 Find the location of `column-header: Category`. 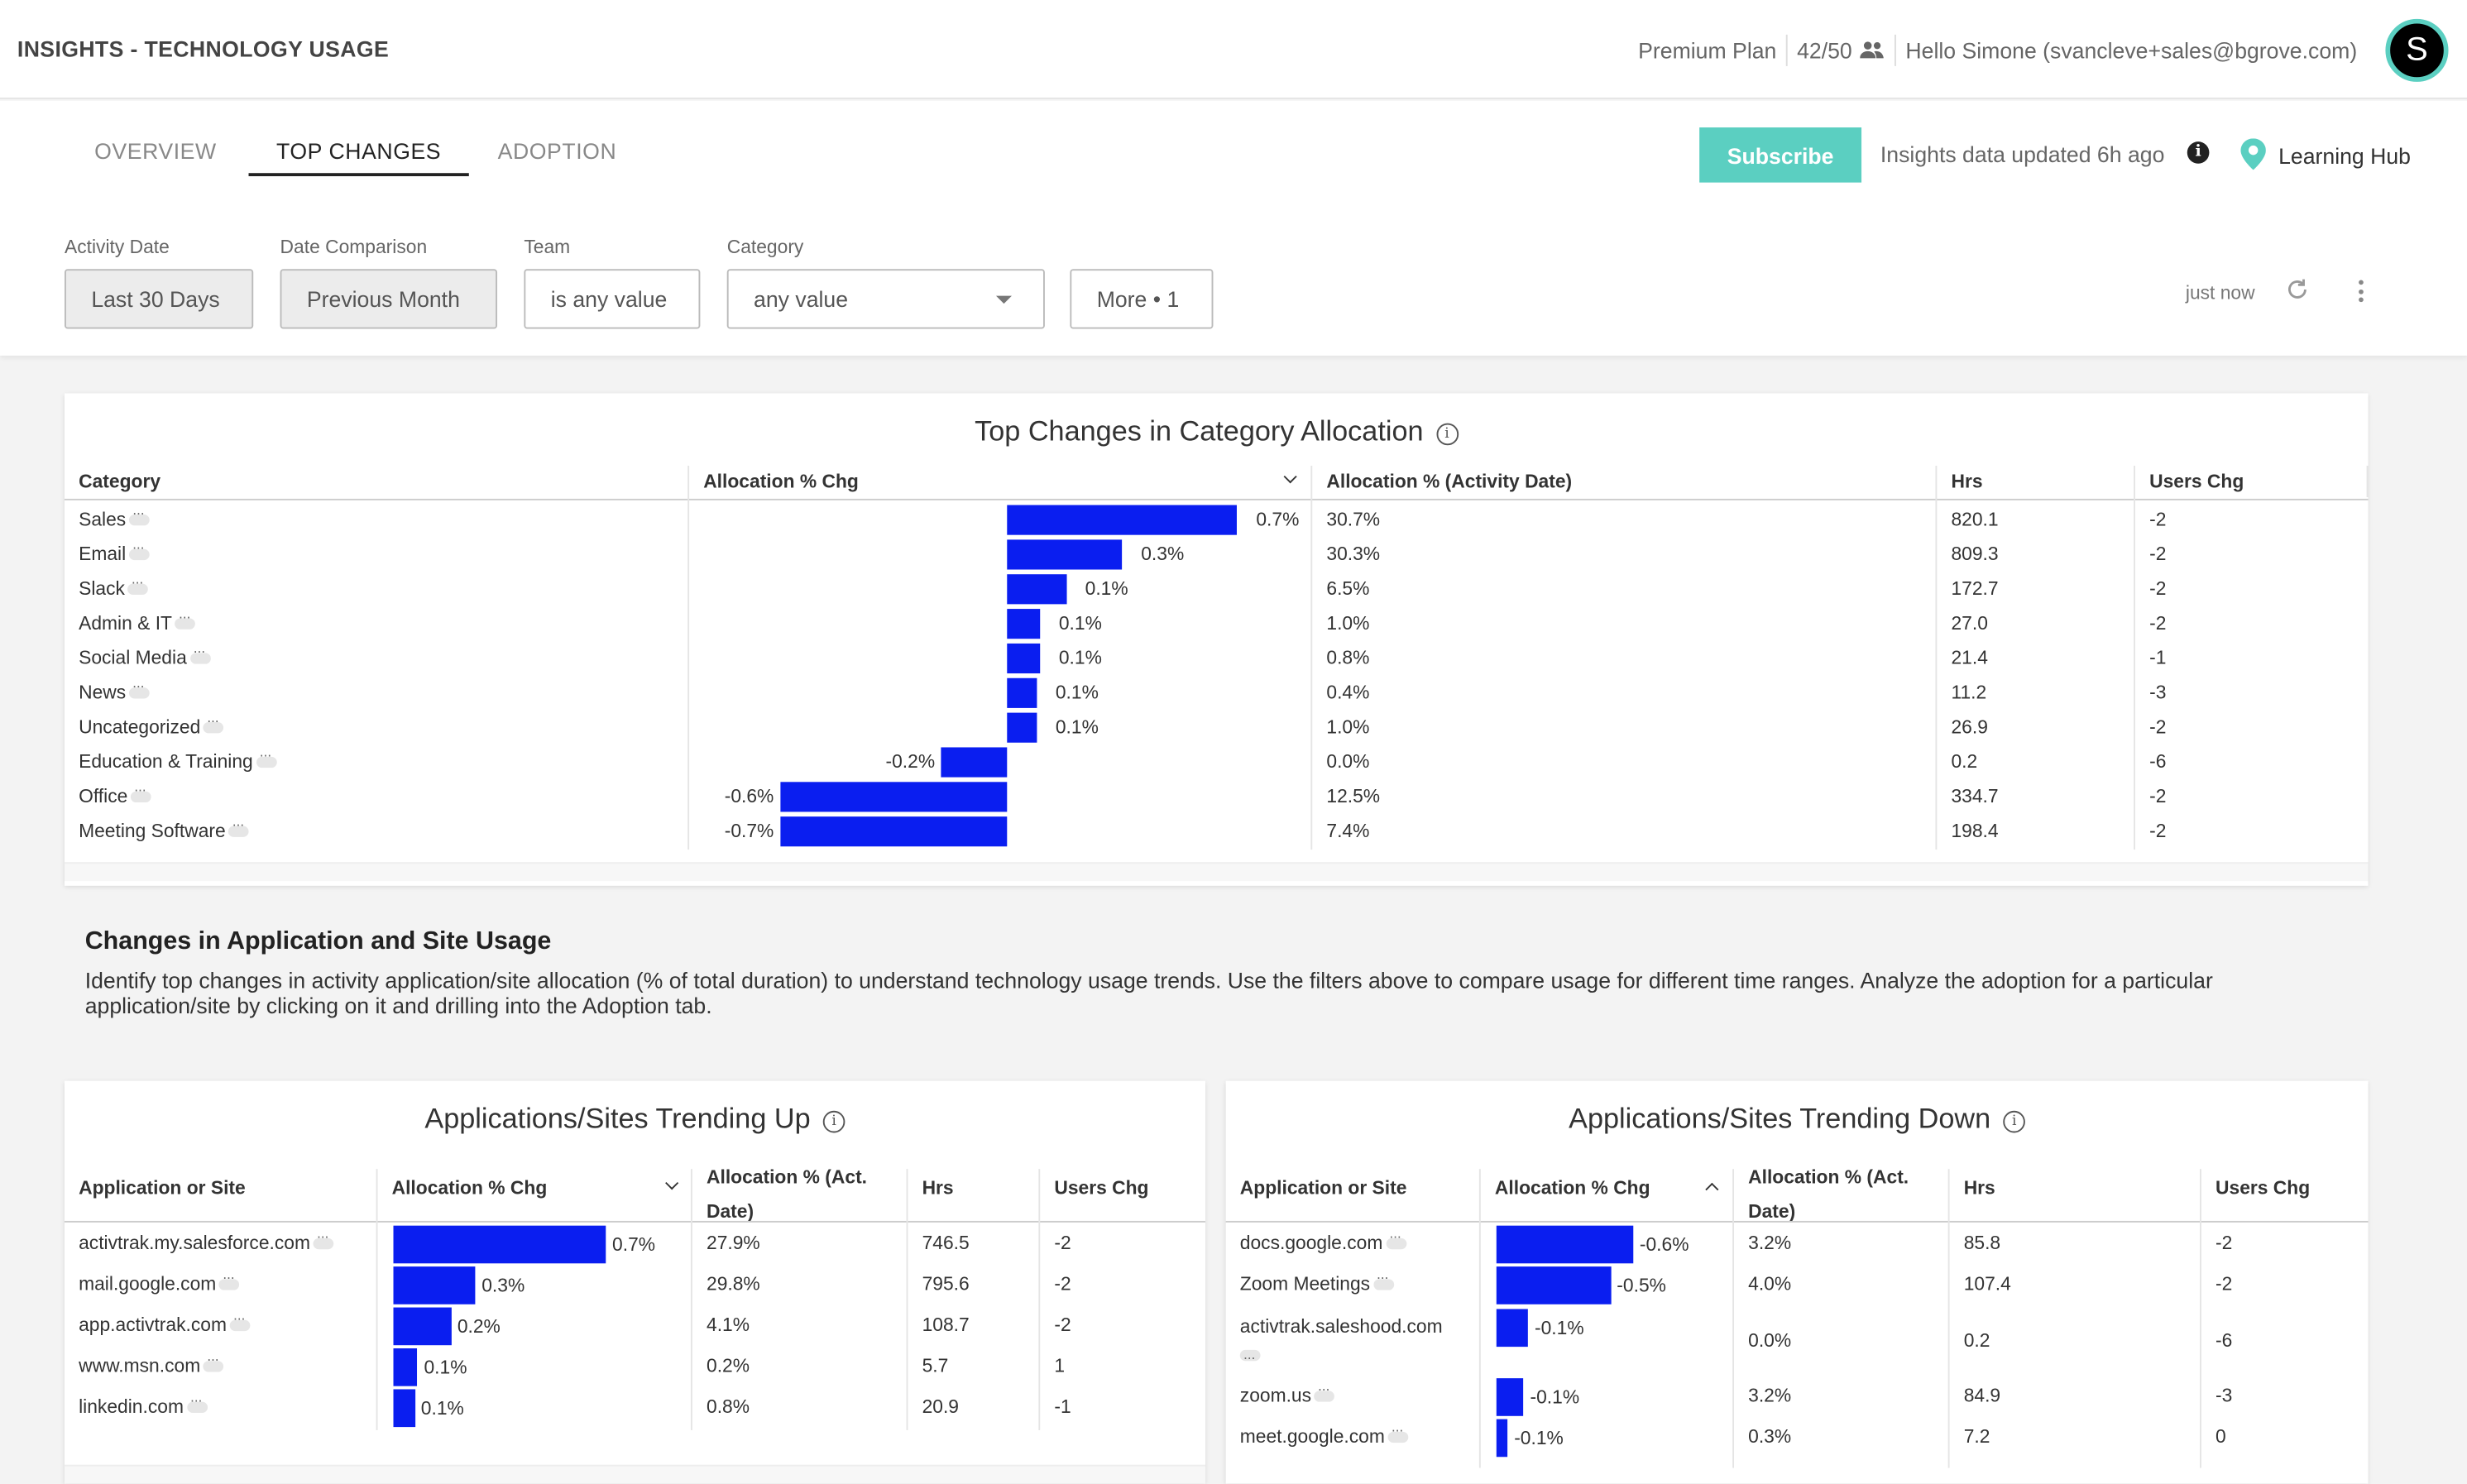

column-header: Category is located at coordinates (120, 481).